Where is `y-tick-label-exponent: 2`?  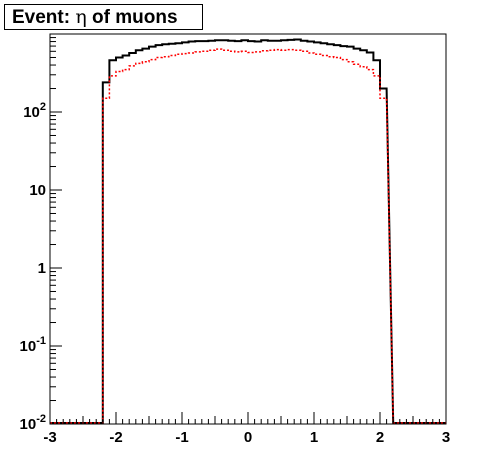 y-tick-label-exponent: 2 is located at coordinates (43, 107).